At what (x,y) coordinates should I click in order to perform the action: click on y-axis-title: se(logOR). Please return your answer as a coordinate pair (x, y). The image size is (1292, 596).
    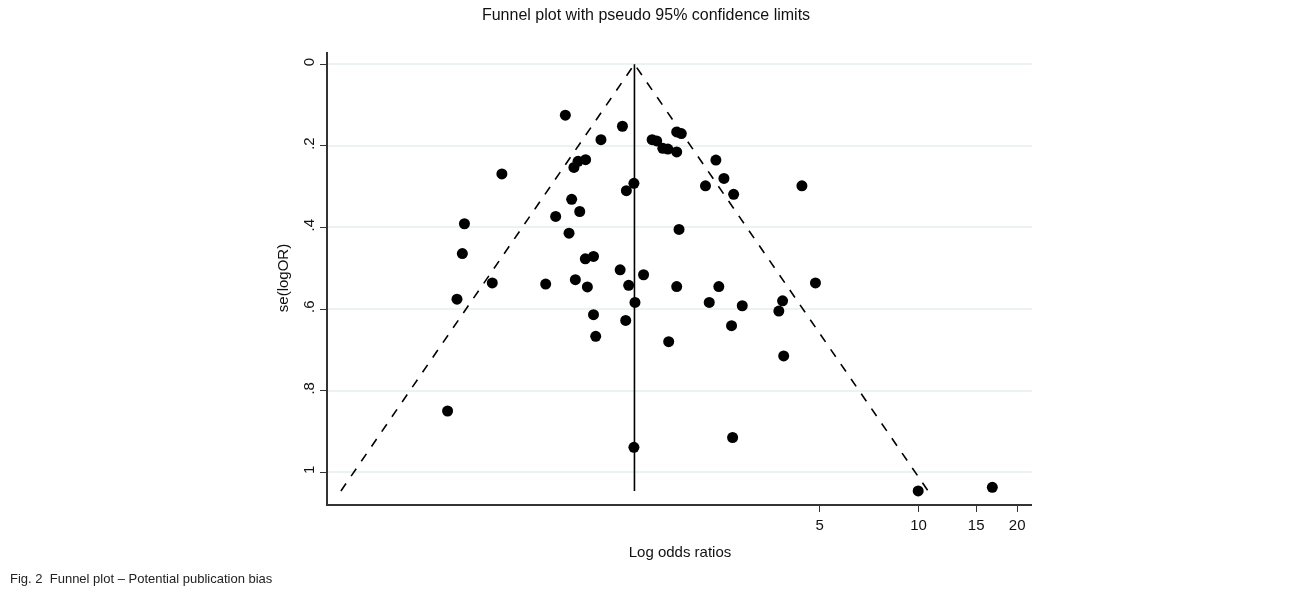
    Looking at the image, I should click on (282, 278).